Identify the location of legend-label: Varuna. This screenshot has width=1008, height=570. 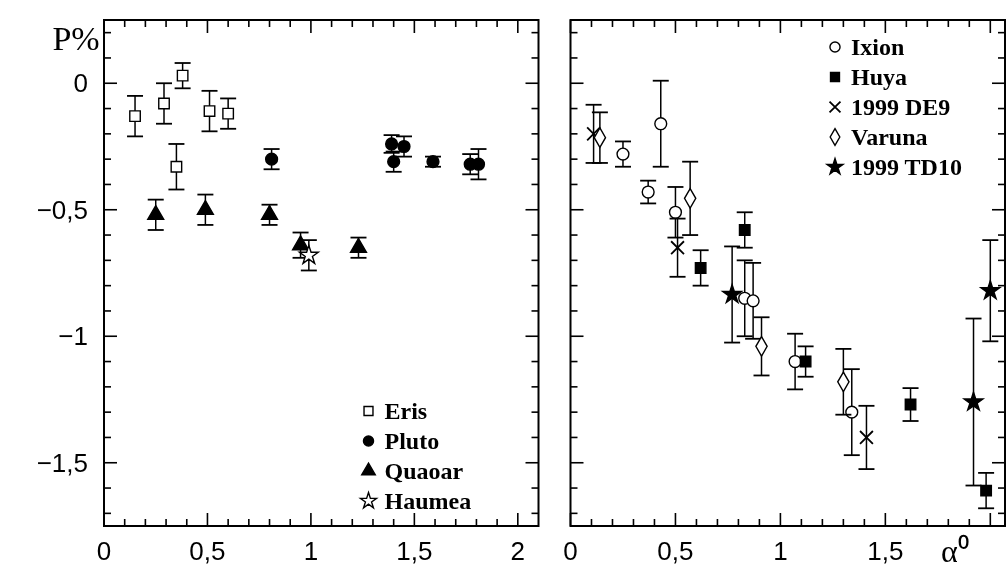
(889, 137).